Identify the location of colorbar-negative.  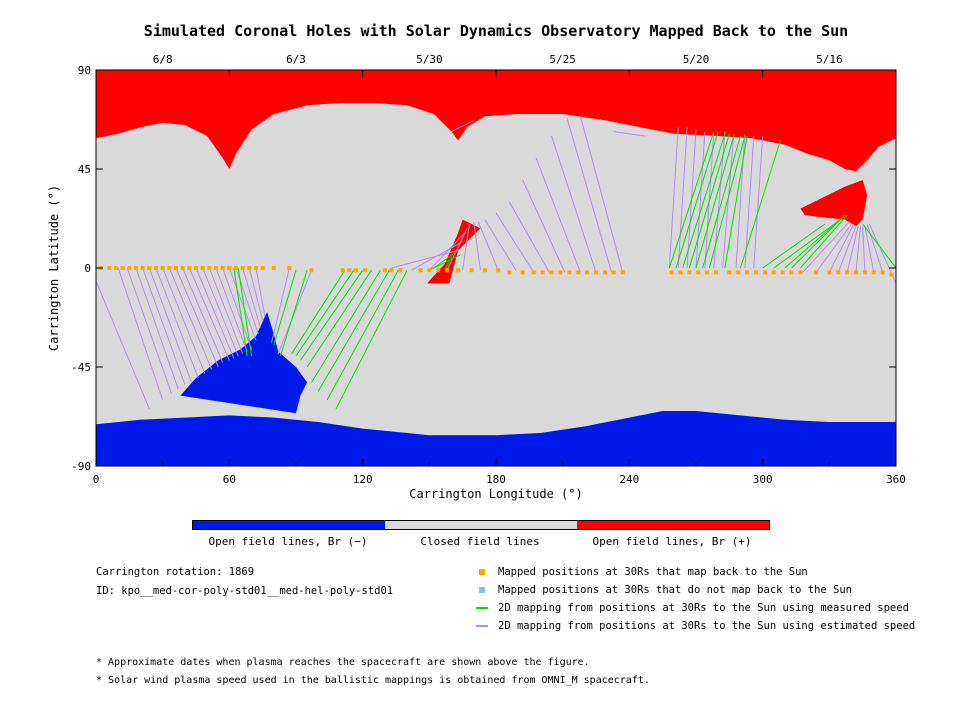
(289, 525).